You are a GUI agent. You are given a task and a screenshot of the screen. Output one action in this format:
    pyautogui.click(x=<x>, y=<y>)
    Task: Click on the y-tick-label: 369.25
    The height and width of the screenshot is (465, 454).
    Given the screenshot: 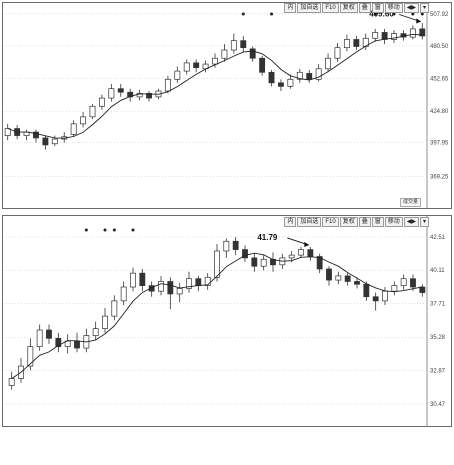 What is the action you would take?
    pyautogui.click(x=439, y=177)
    